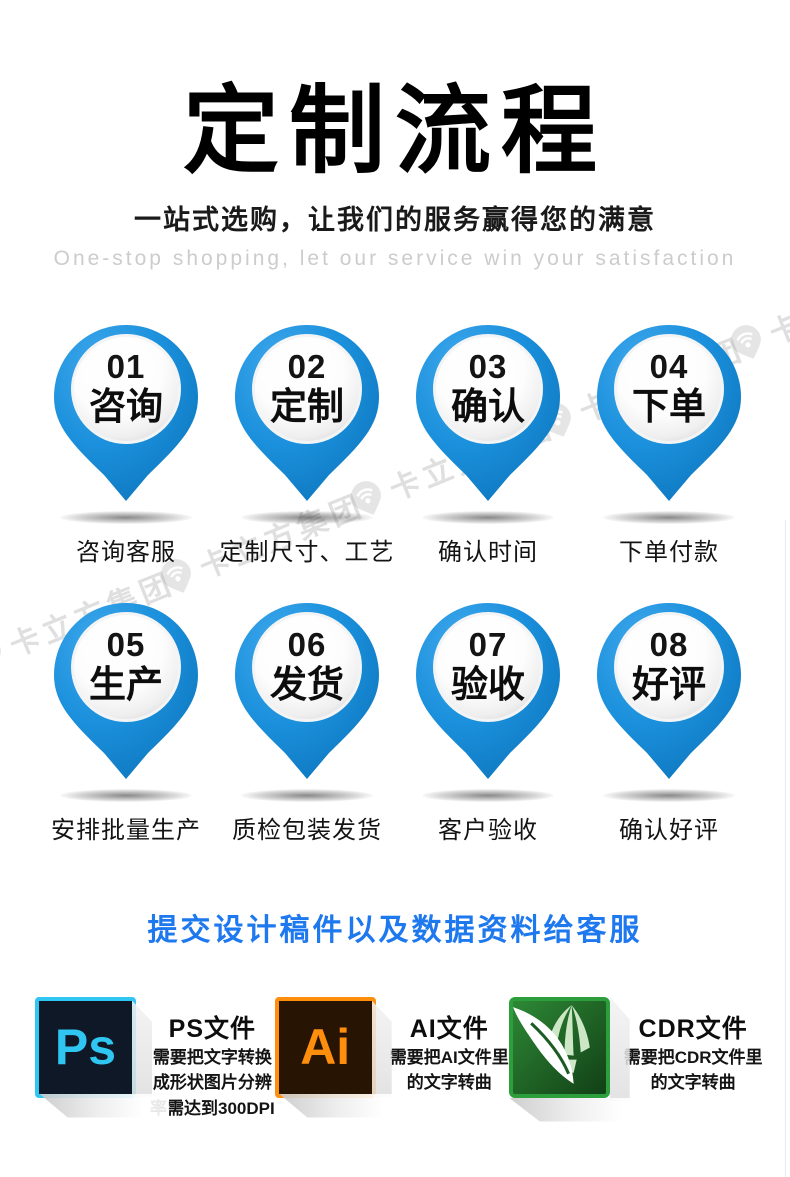  What do you see at coordinates (307, 366) in the screenshot?
I see `step-number: 02` at bounding box center [307, 366].